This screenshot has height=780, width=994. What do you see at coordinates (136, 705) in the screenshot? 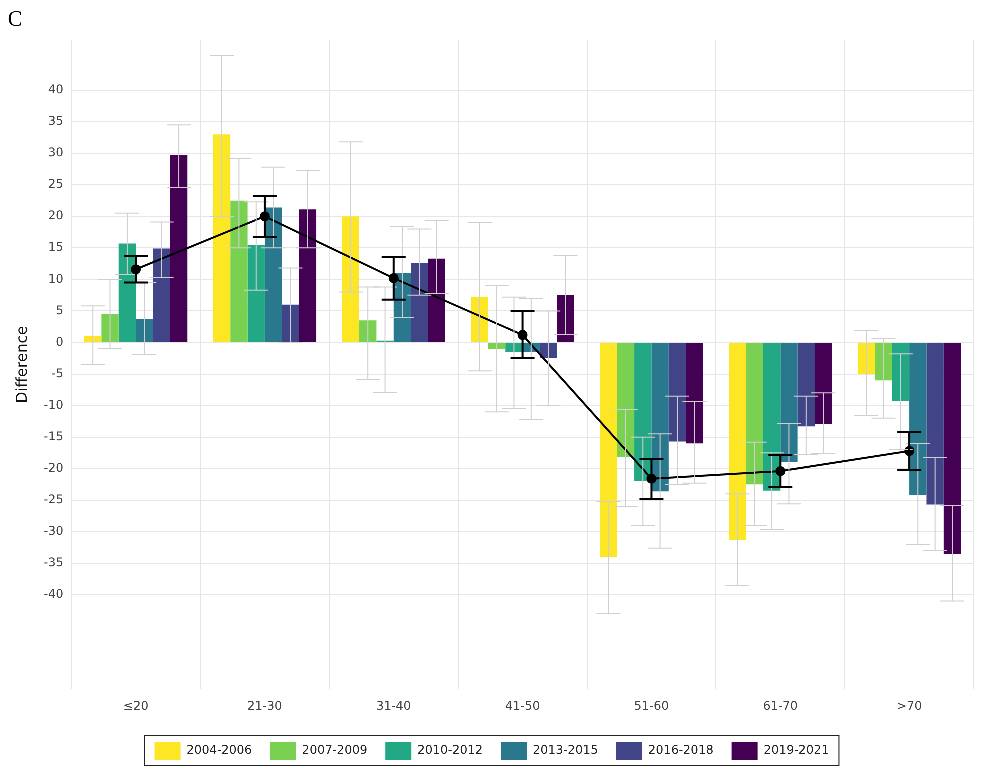
I see `x-tick-label: ≤20` at bounding box center [136, 705].